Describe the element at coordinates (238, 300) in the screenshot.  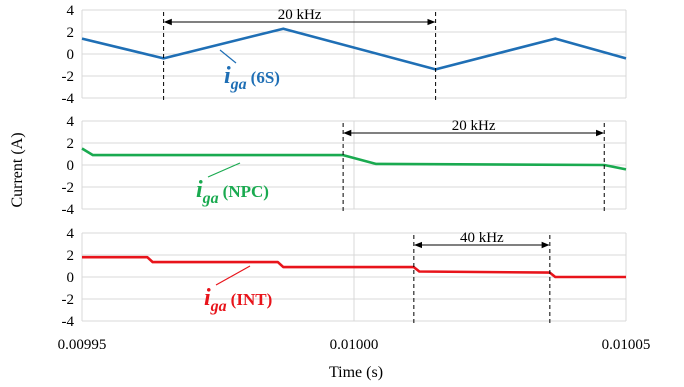
I see `series-label-3: iga (INT)` at that location.